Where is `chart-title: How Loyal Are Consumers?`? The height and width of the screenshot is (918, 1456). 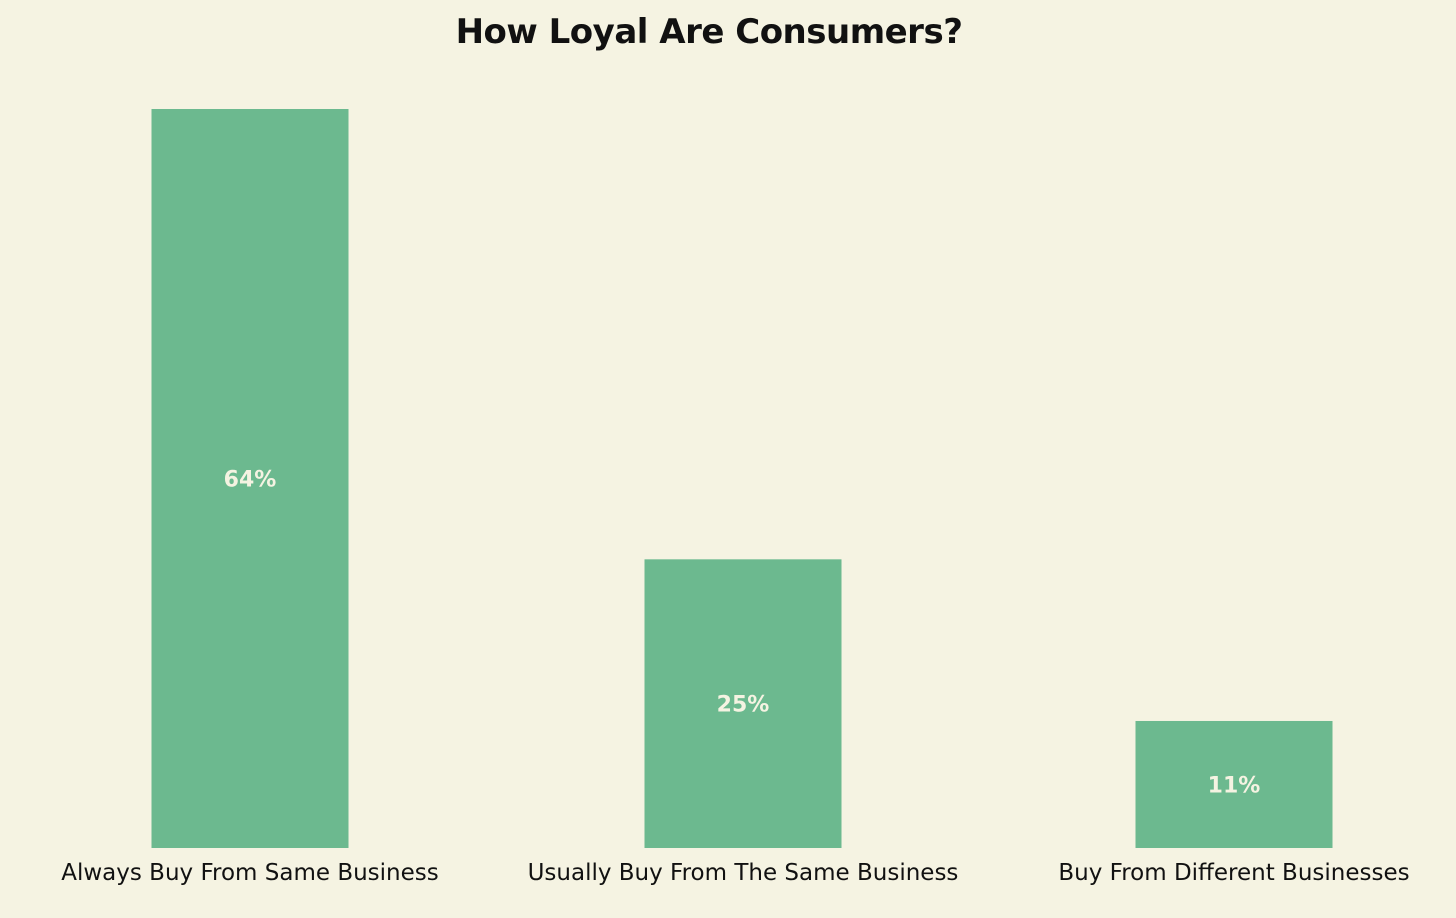
chart-title: How Loyal Are Consumers? is located at coordinates (709, 32).